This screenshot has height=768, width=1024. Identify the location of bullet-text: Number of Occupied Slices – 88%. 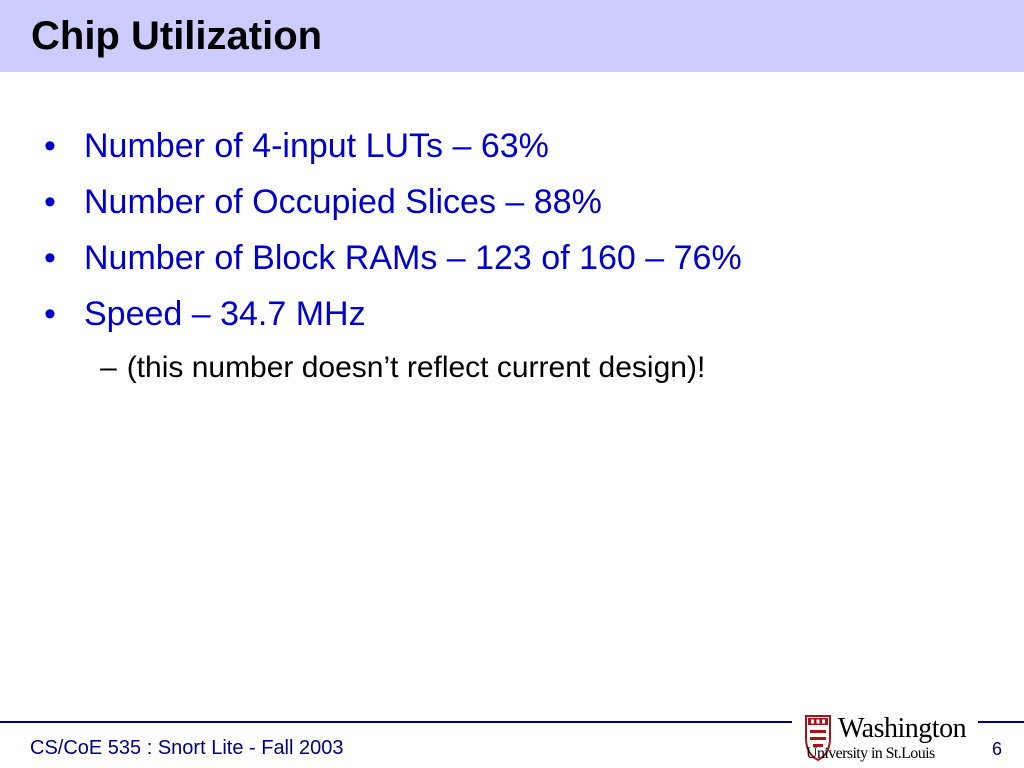
(343, 202).